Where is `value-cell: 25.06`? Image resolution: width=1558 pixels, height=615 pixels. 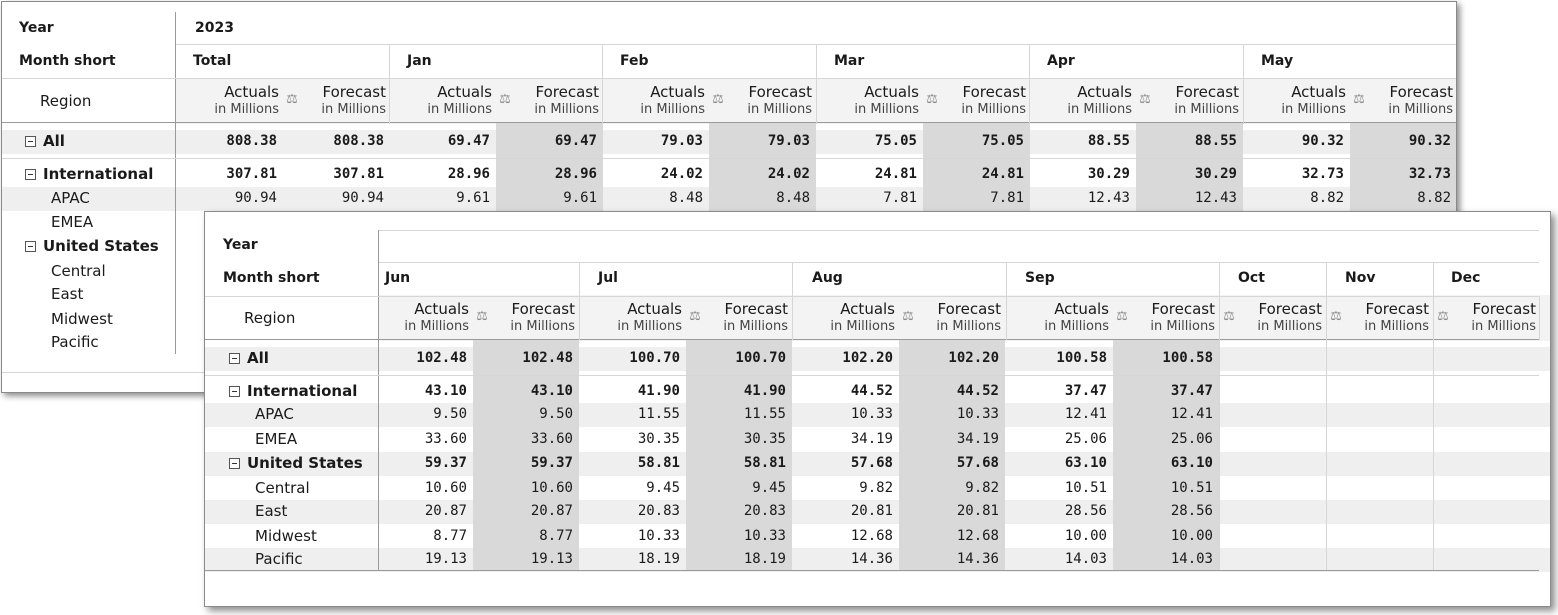 value-cell: 25.06 is located at coordinates (1191, 439).